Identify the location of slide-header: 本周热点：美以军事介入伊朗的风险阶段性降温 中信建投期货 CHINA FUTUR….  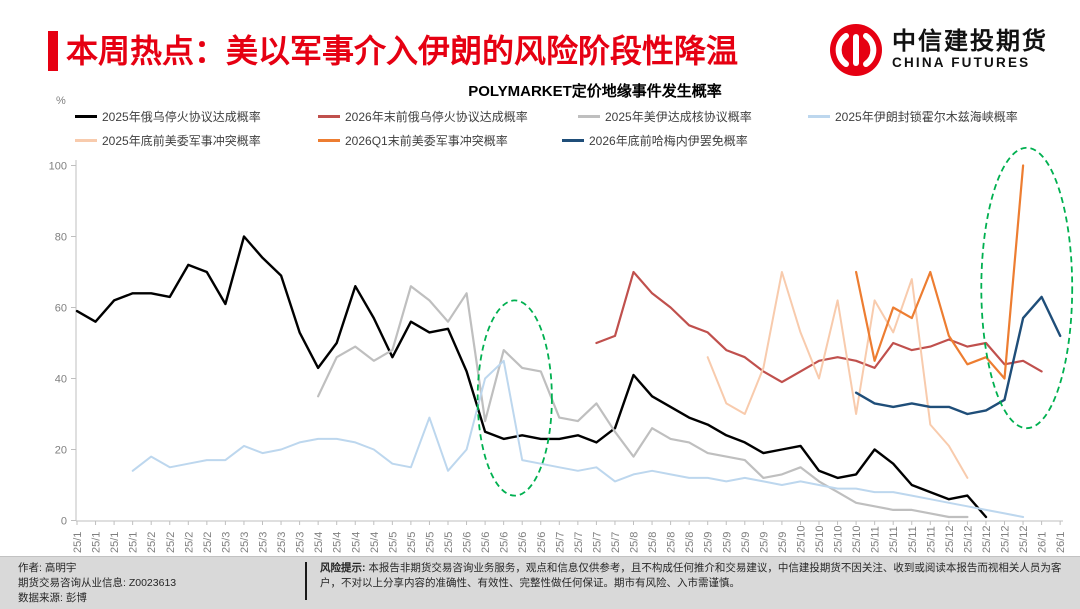
(540, 40).